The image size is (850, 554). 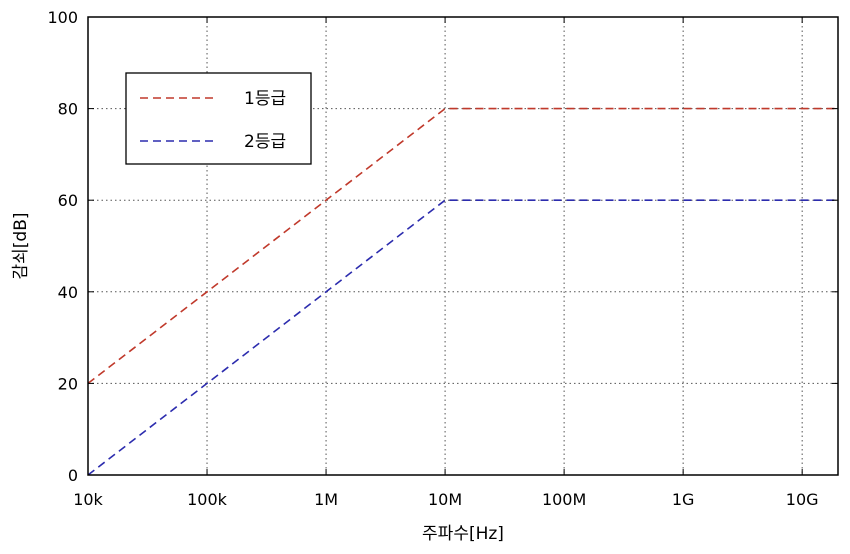 I want to click on x-tick-label: 10k, so click(x=88, y=499).